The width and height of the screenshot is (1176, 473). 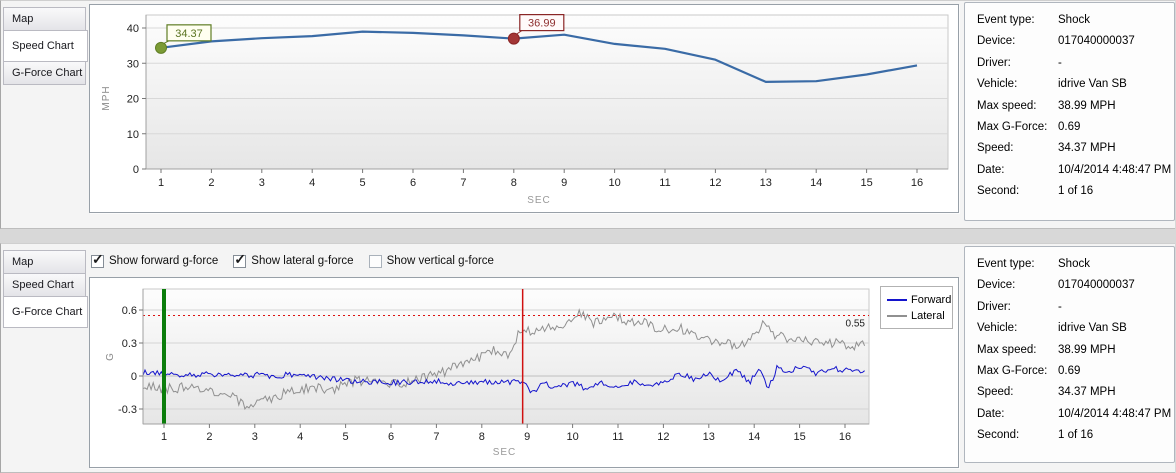 What do you see at coordinates (129, 344) in the screenshot?
I see `y-tick-label: 0.3` at bounding box center [129, 344].